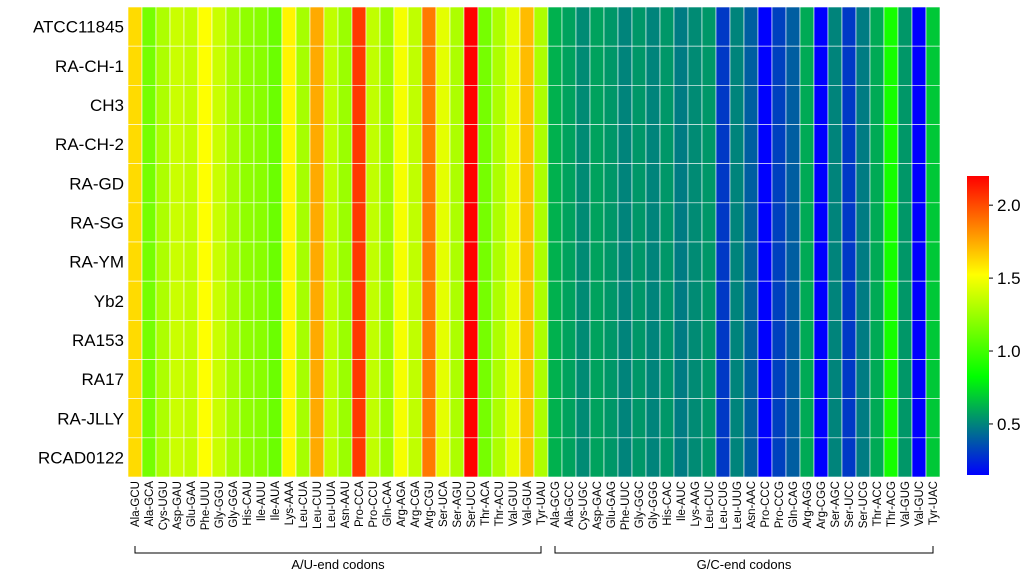 This screenshot has width=1024, height=579. I want to click on row-label: ATCC11845, so click(78, 27).